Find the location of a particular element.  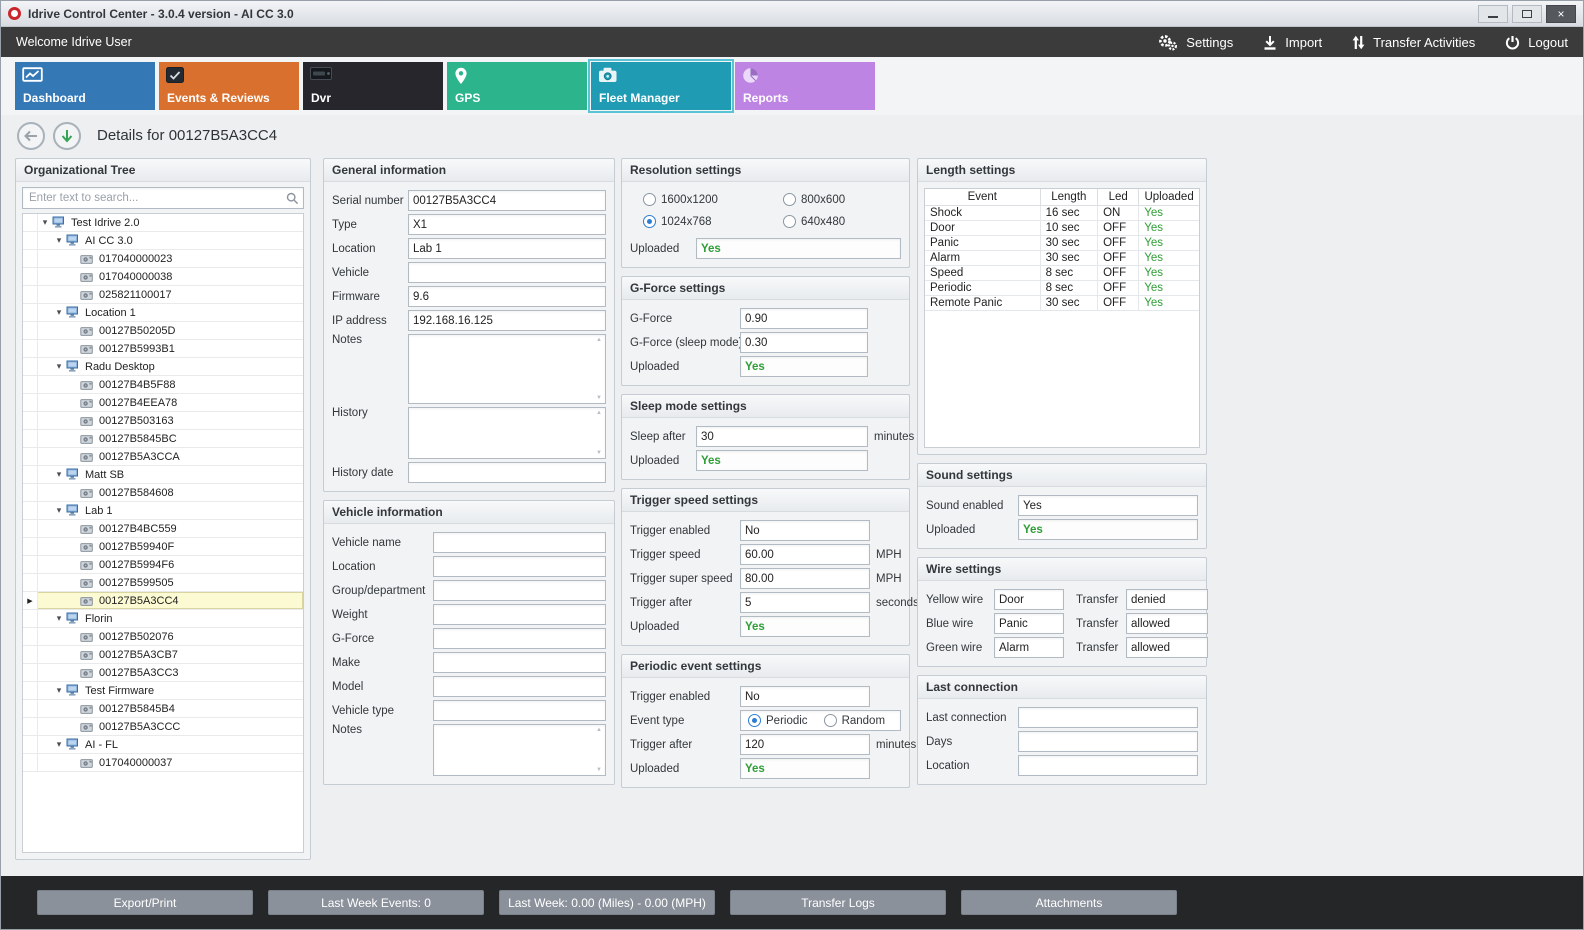

tree-item-00127b5a3cc4: ▶ 00127B5A3CC4 is located at coordinates (163, 601).